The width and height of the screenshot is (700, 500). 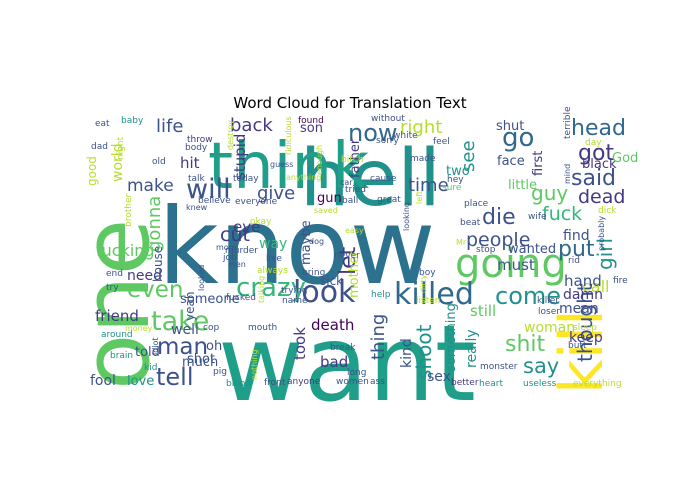 What do you see at coordinates (352, 382) in the screenshot?
I see `word-women: women` at bounding box center [352, 382].